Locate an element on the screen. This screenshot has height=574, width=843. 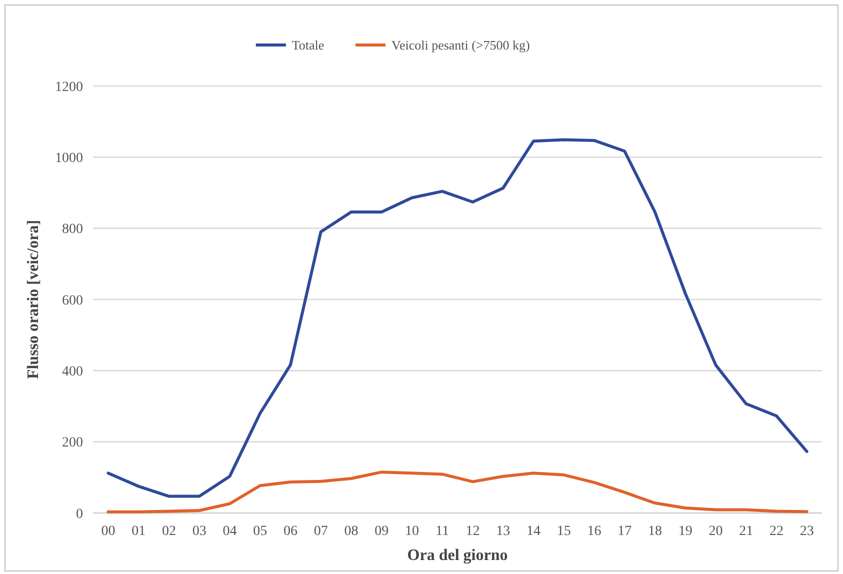
x-tick-label: 16 is located at coordinates (594, 531).